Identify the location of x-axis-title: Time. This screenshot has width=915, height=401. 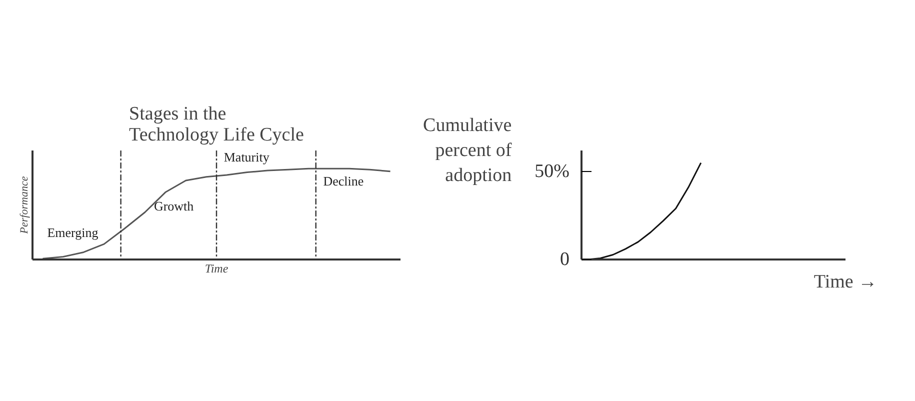
(216, 269).